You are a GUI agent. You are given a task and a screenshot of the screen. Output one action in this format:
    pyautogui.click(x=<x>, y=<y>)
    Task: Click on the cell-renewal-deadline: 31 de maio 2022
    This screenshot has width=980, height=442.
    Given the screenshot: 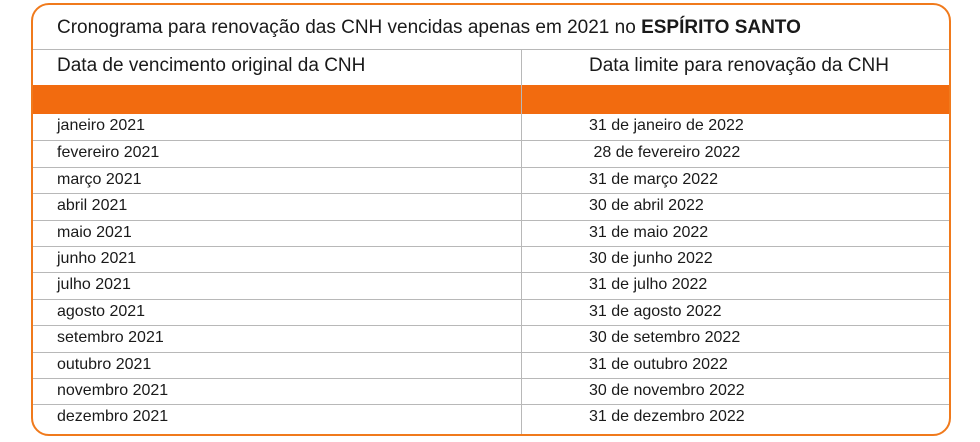 What is the action you would take?
    pyautogui.click(x=649, y=232)
    